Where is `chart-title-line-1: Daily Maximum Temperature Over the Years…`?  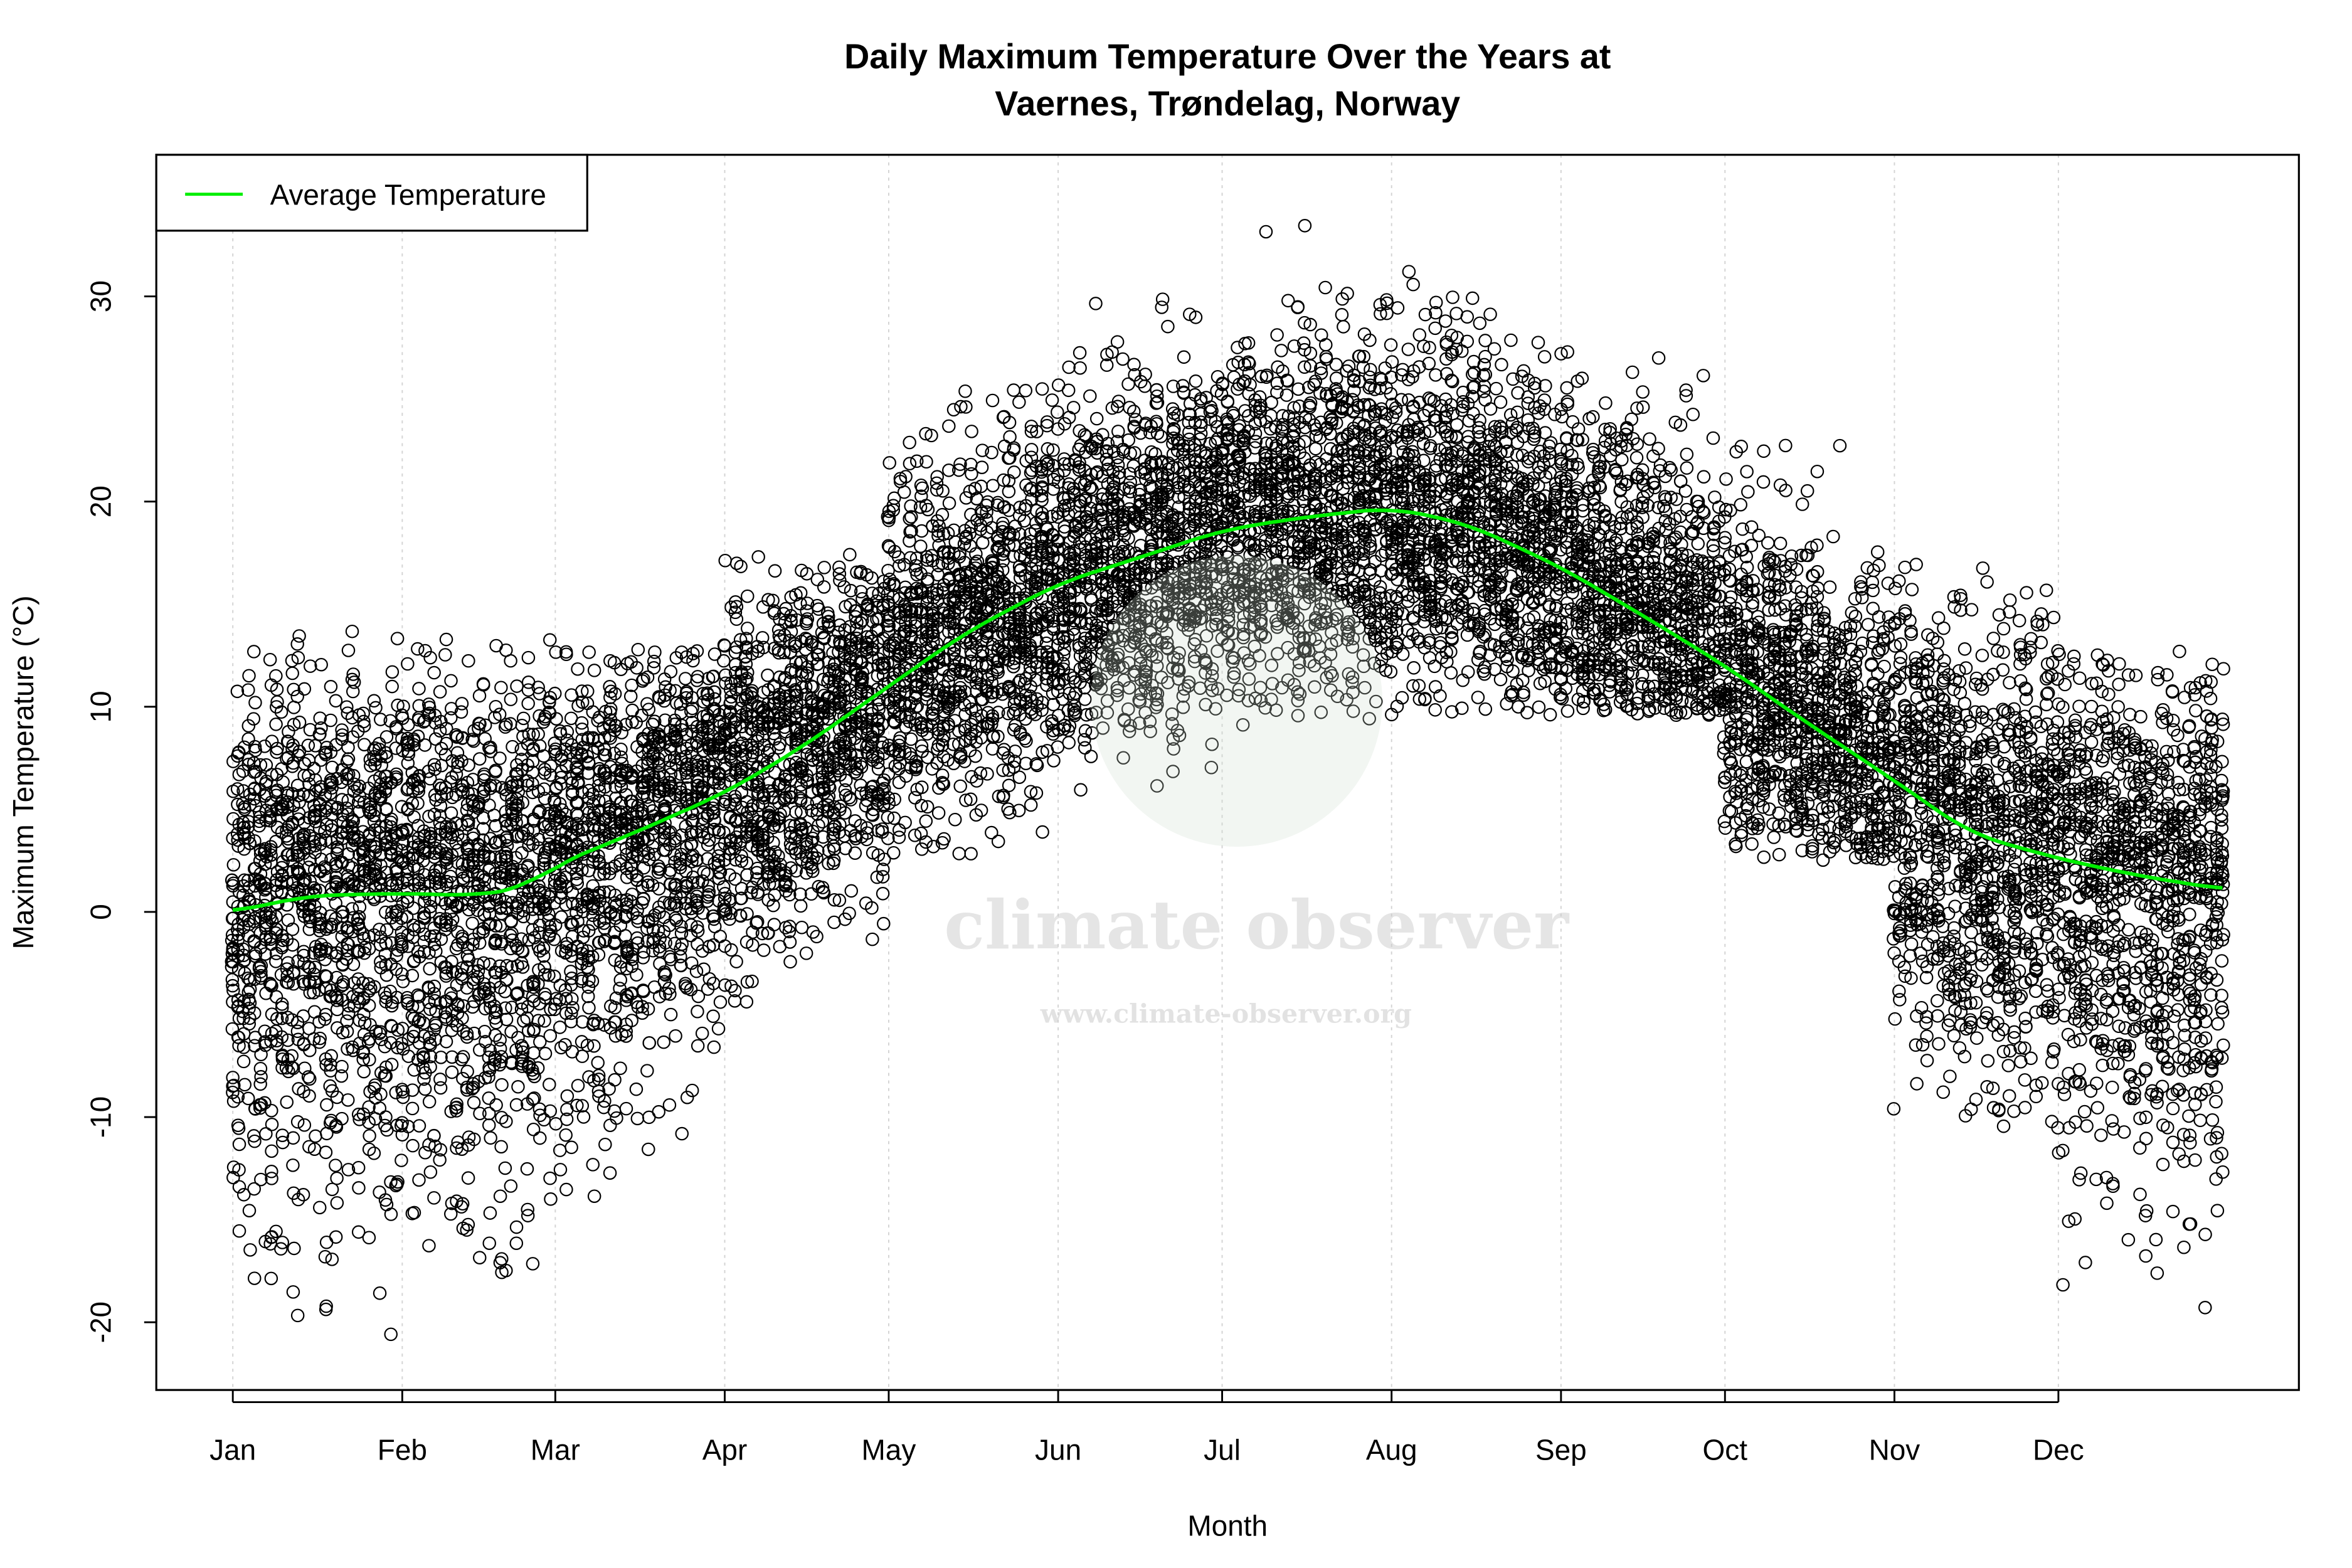
chart-title-line-1: Daily Maximum Temperature Over the Years… is located at coordinates (1227, 57).